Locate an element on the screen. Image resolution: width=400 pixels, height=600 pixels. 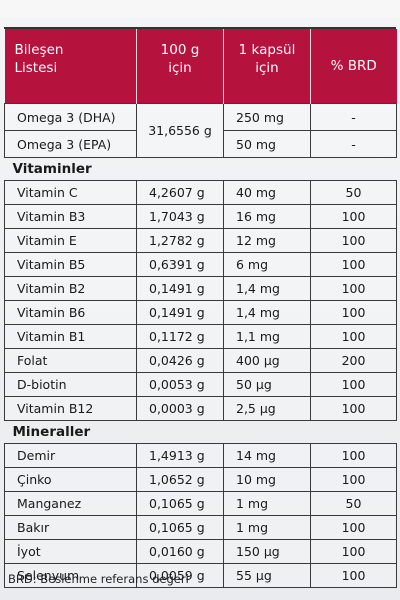
header-per-capsule-line2: için is located at coordinates (267, 68).